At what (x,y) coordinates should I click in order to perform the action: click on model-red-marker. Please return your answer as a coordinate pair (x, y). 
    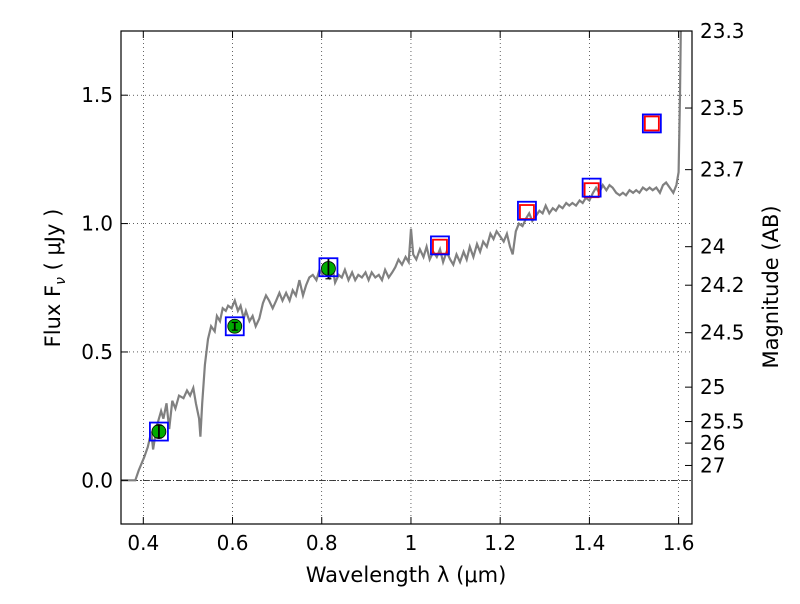
    Looking at the image, I should click on (651, 123).